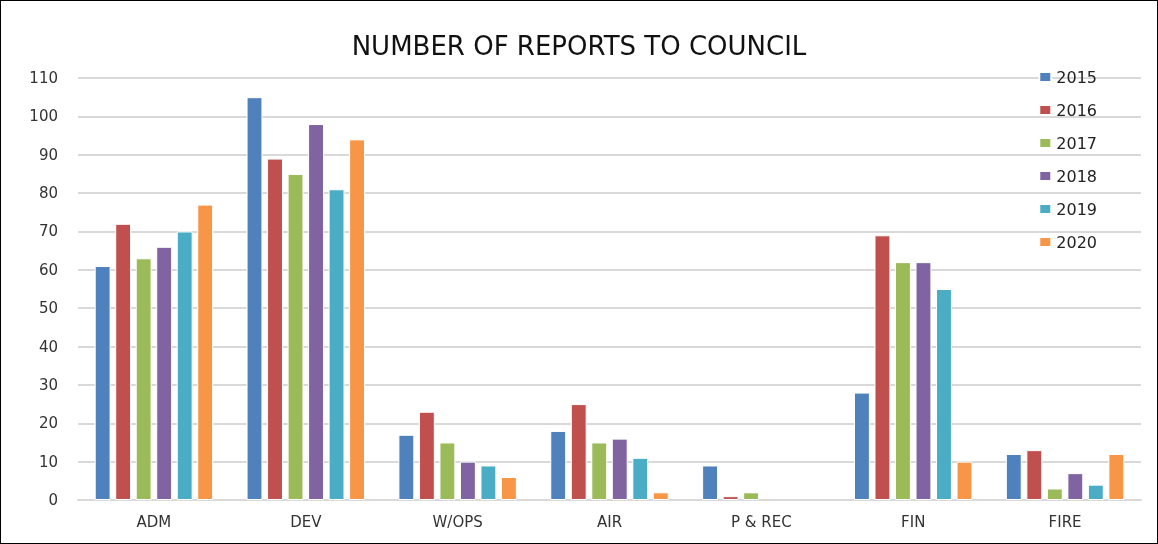 The height and width of the screenshot is (544, 1158). What do you see at coordinates (43, 78) in the screenshot?
I see `y-tick-label: 110` at bounding box center [43, 78].